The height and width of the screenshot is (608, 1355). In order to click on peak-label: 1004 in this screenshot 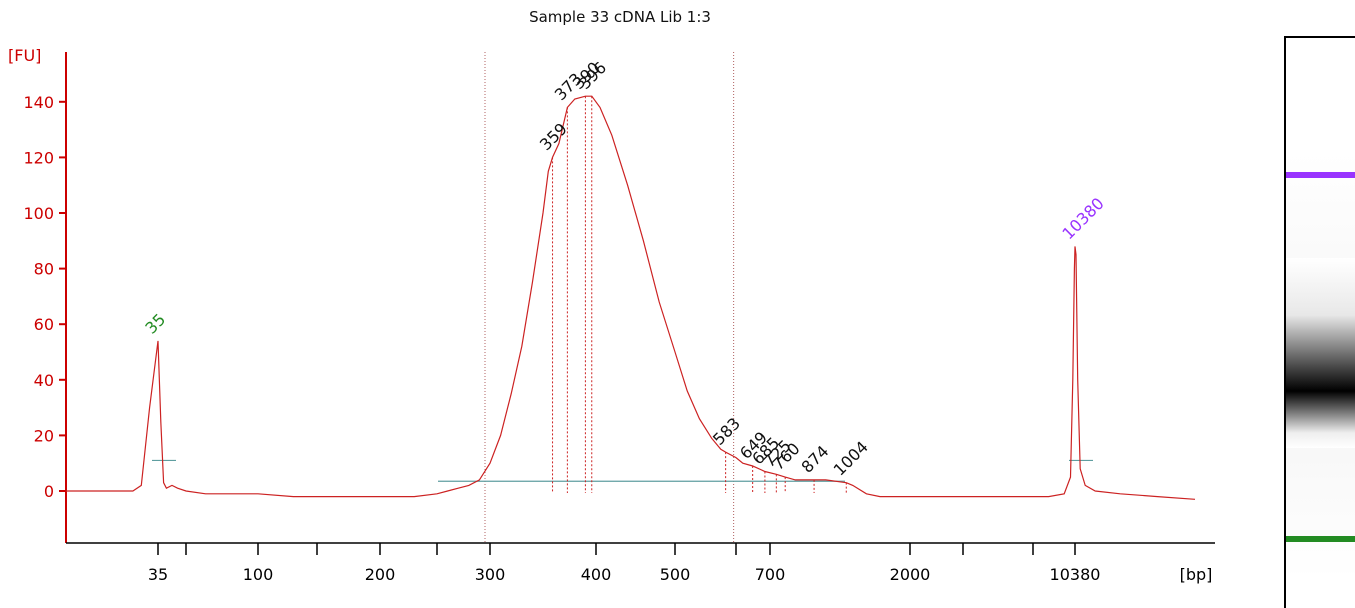, I will do `click(851, 458)`.